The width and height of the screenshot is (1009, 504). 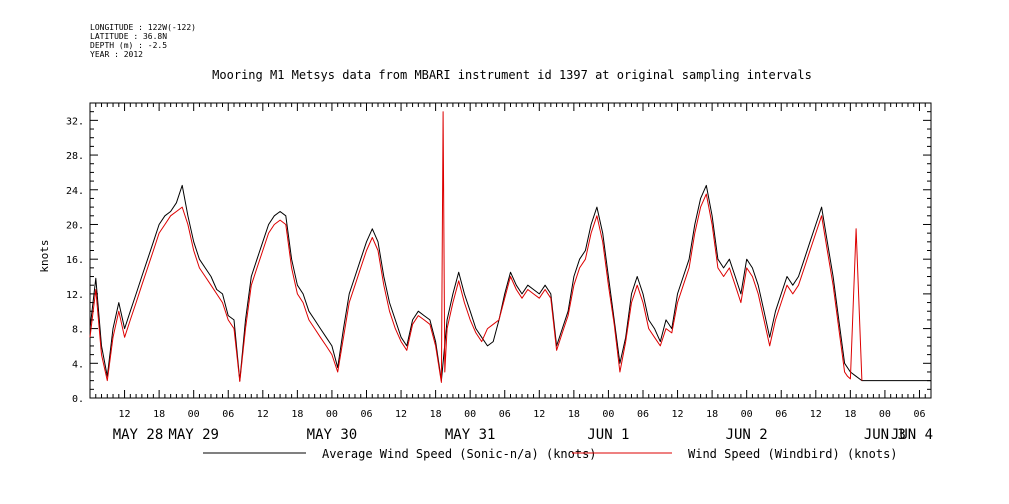 What do you see at coordinates (75, 295) in the screenshot?
I see `y-tick-label: 12.` at bounding box center [75, 295].